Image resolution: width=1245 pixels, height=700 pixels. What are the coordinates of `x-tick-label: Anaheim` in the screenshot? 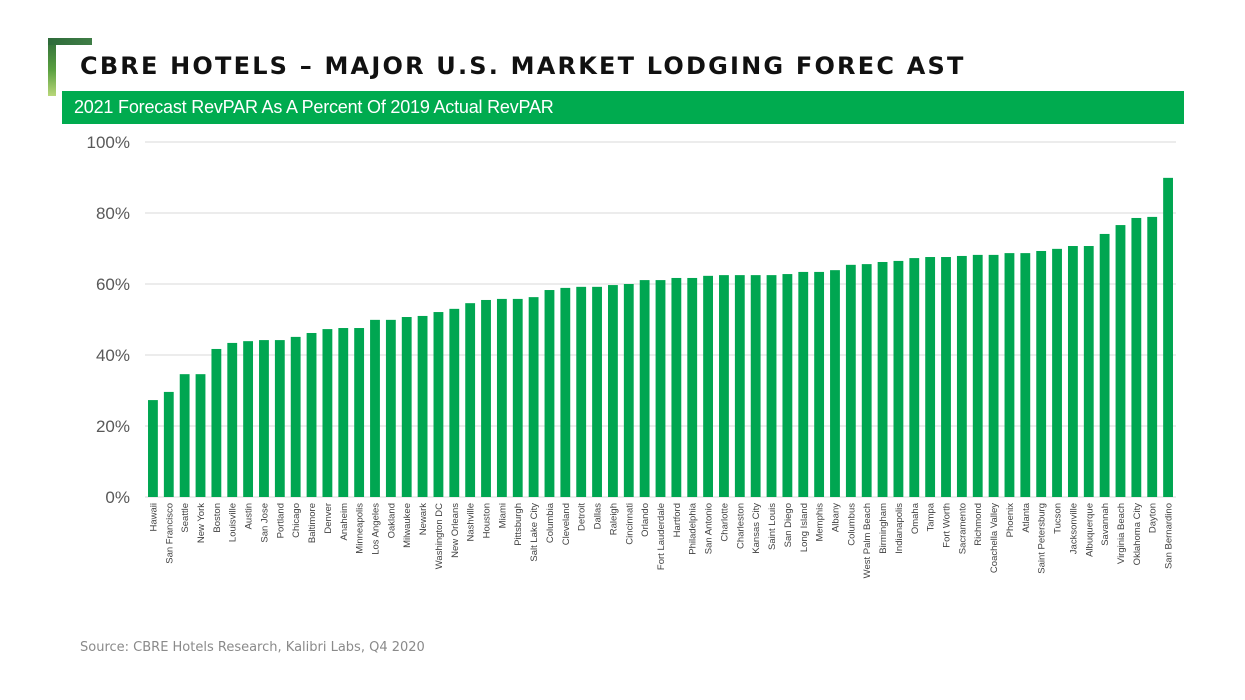 It's located at (344, 522).